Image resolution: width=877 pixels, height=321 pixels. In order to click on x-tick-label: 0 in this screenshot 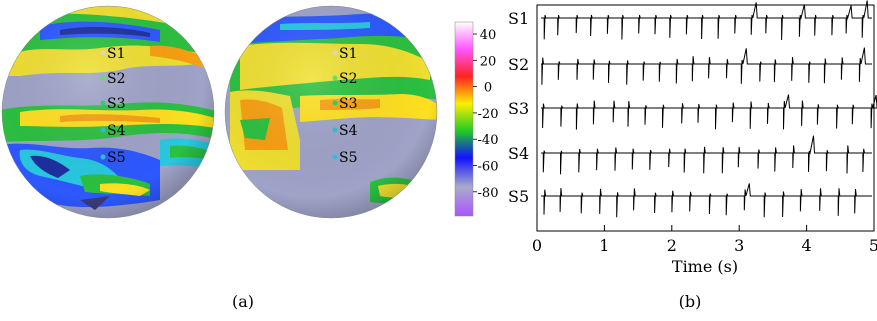, I will do `click(537, 245)`.